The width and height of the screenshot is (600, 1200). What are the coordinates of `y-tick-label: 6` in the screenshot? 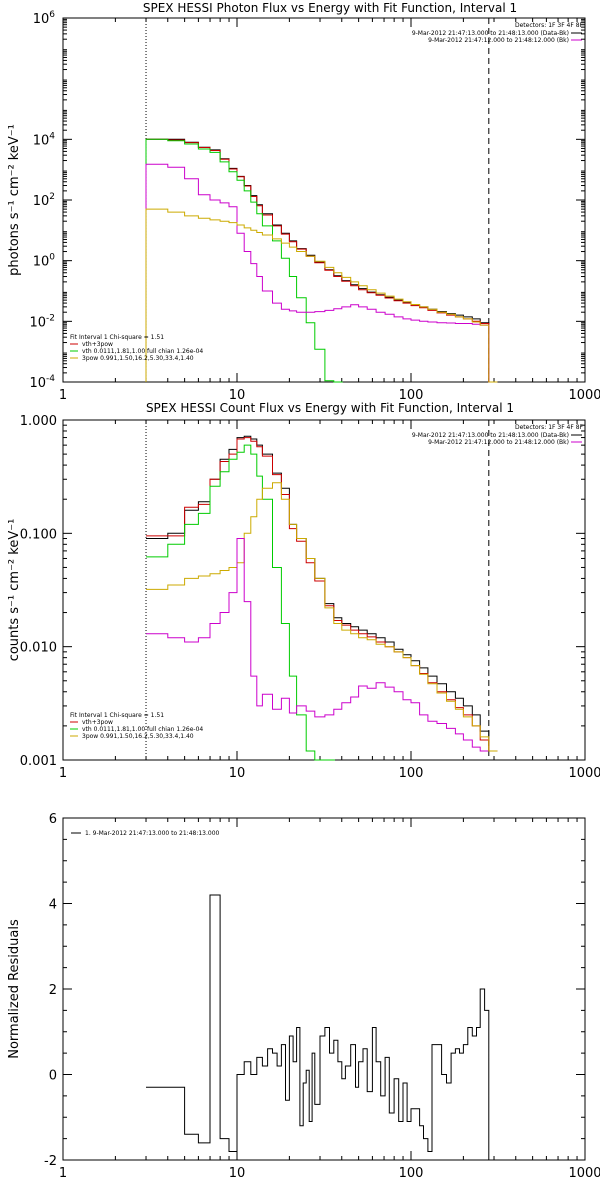 It's located at (53, 819).